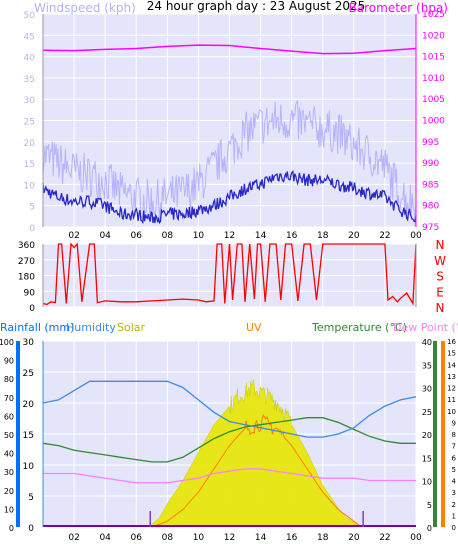 This screenshot has width=458, height=544. What do you see at coordinates (32, 229) in the screenshot?
I see `windspeed-tick-label: 0` at bounding box center [32, 229].